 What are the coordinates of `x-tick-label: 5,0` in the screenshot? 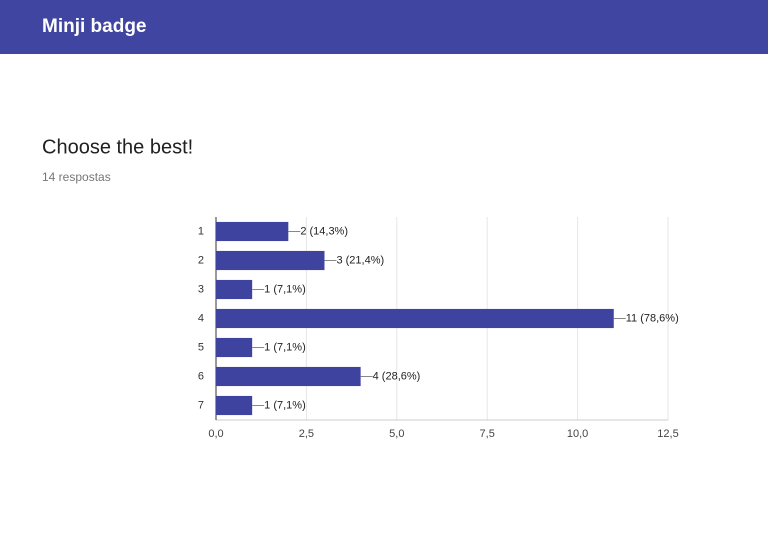 It's located at (396, 434).